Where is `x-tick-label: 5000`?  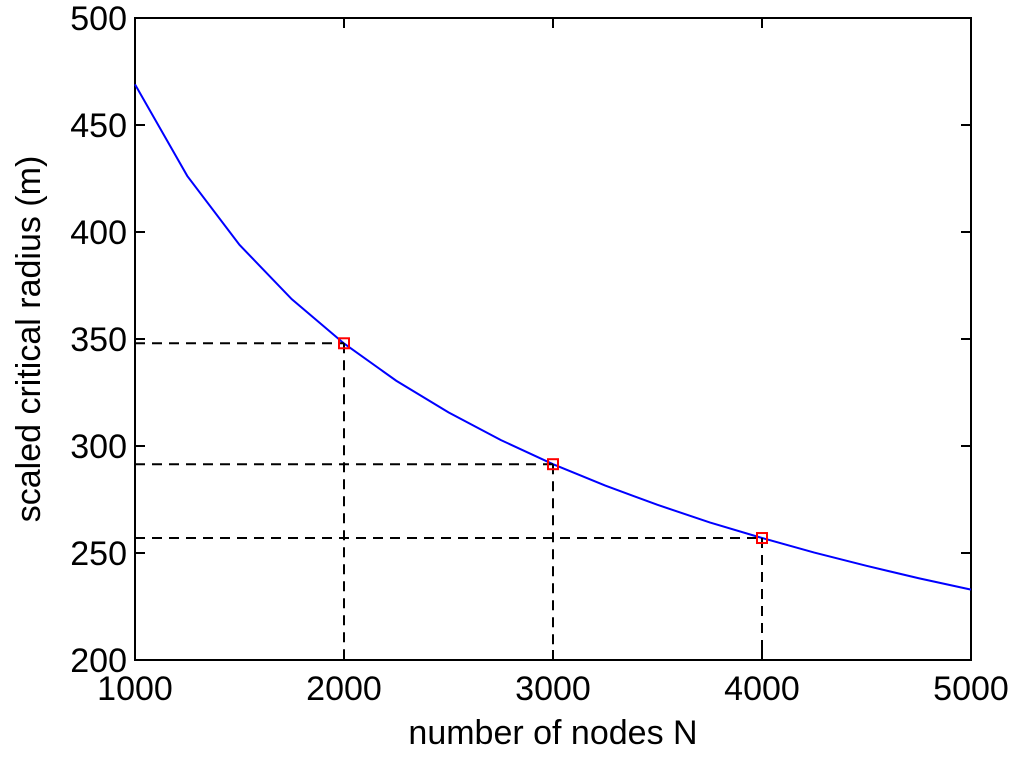
x-tick-label: 5000 is located at coordinates (971, 689).